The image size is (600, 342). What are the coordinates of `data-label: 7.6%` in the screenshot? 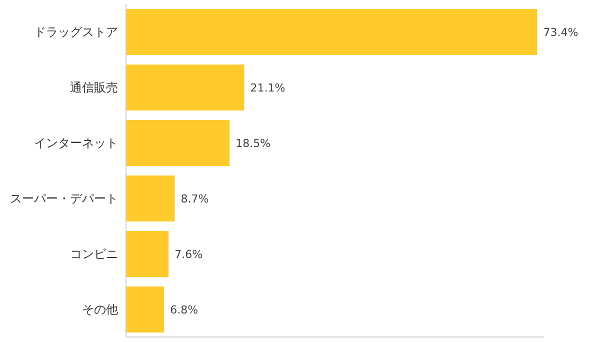 It's located at (188, 254).